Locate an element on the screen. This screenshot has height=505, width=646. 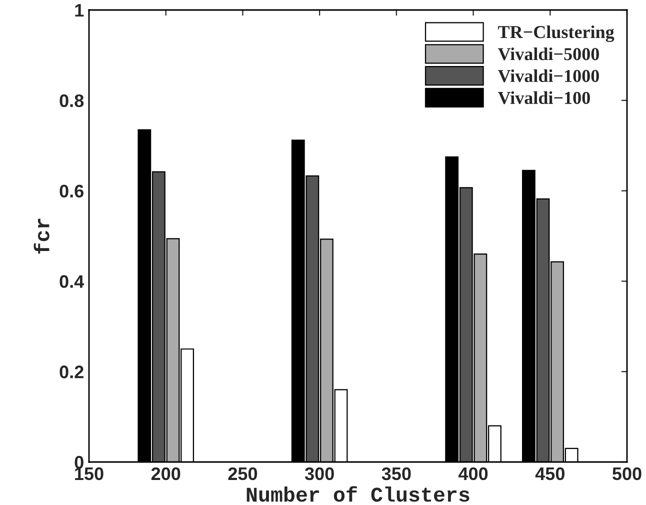
legend-label: Vivaldi−5000 is located at coordinates (548, 54).